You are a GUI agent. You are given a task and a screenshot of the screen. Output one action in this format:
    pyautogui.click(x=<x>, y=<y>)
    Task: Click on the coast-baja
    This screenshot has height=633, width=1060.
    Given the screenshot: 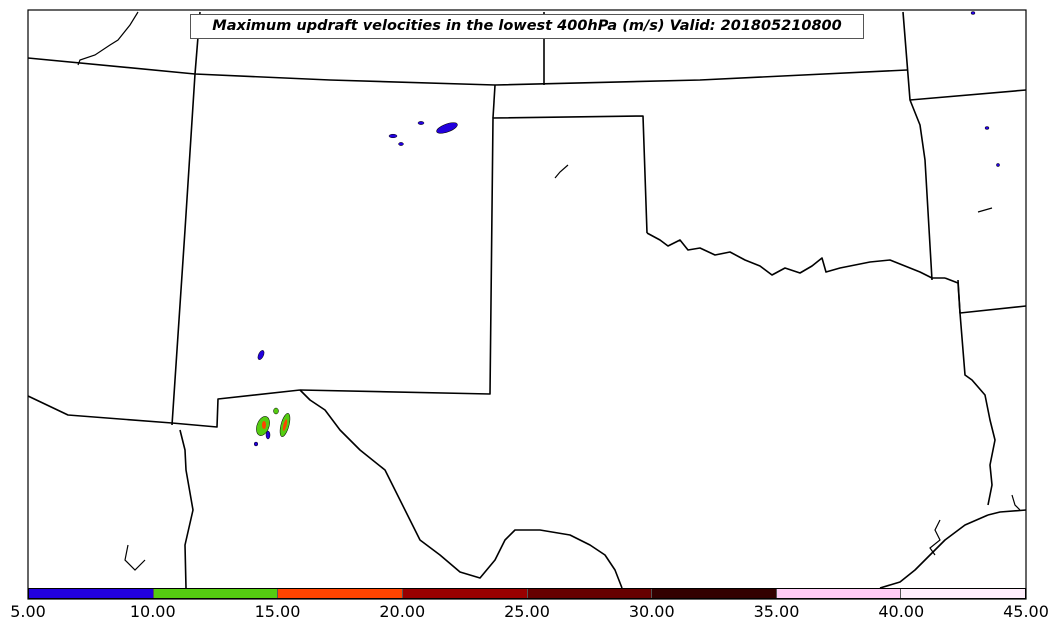 What is the action you would take?
    pyautogui.click(x=135, y=557)
    